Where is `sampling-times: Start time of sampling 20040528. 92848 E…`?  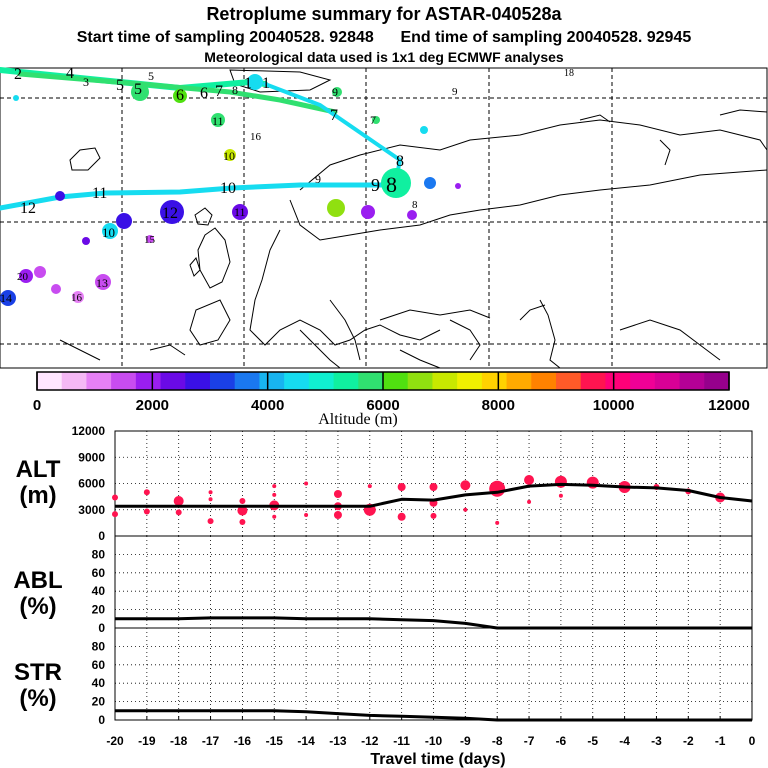
sampling-times: Start time of sampling 20040528. 92848 E… is located at coordinates (384, 37).